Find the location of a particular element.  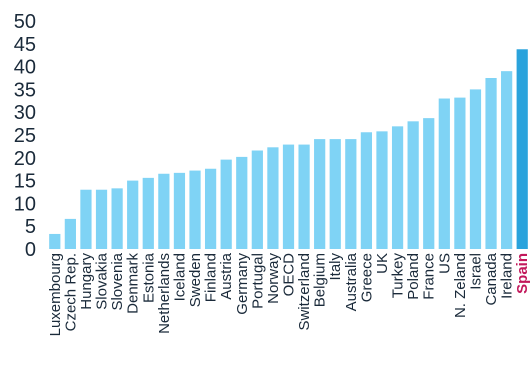

x-tick-label: Finland is located at coordinates (211, 277).